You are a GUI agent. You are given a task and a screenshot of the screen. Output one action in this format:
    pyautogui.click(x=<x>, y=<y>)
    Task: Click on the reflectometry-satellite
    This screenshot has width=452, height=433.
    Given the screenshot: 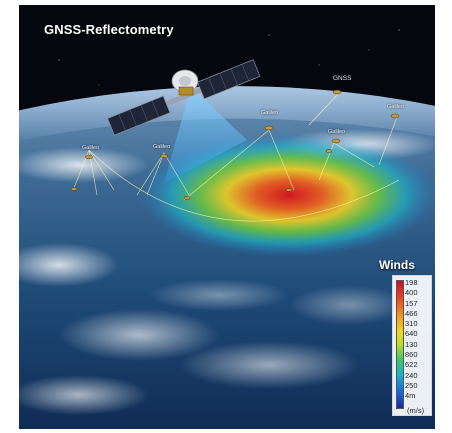 What is the action you would take?
    pyautogui.click(x=184, y=97)
    